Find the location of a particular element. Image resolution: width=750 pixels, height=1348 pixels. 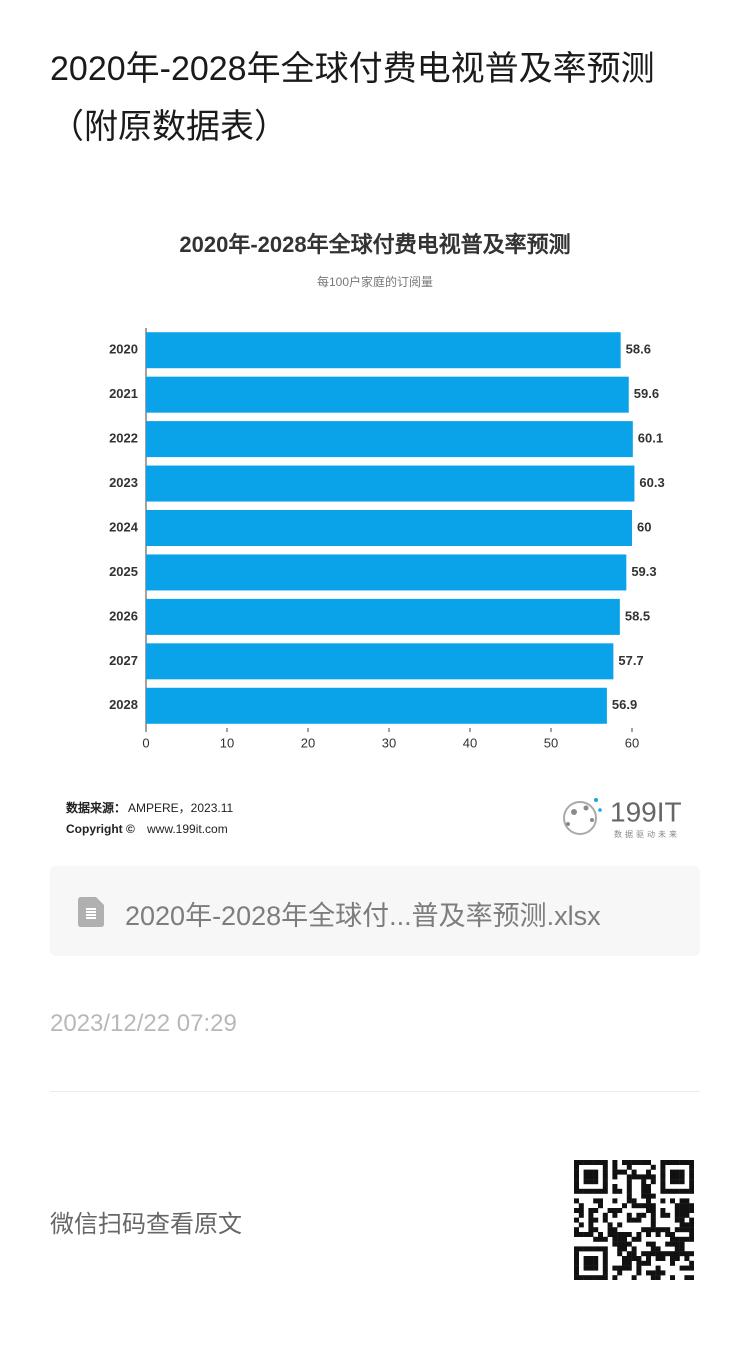

value-label: 58.5 is located at coordinates (637, 615).